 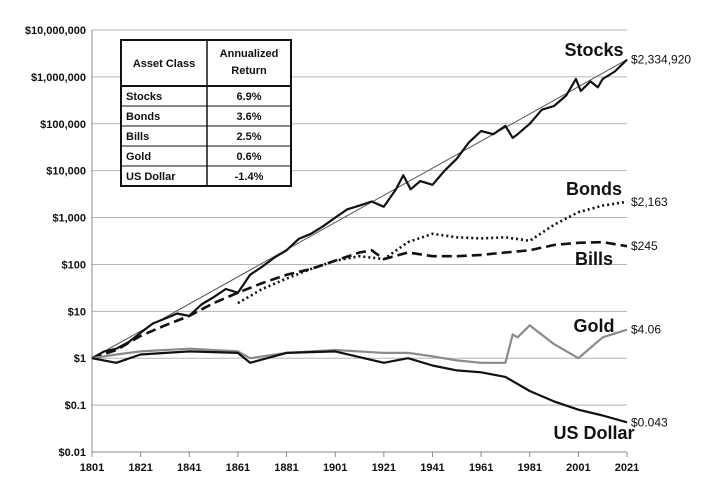 What do you see at coordinates (189, 468) in the screenshot?
I see `x-tick-label: 1841` at bounding box center [189, 468].